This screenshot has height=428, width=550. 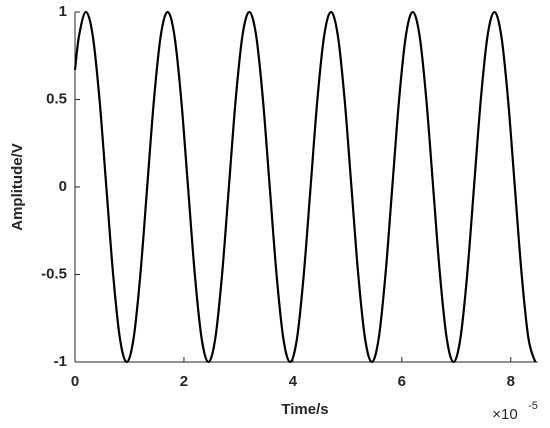 I want to click on x-tick-label: 6, so click(x=402, y=381).